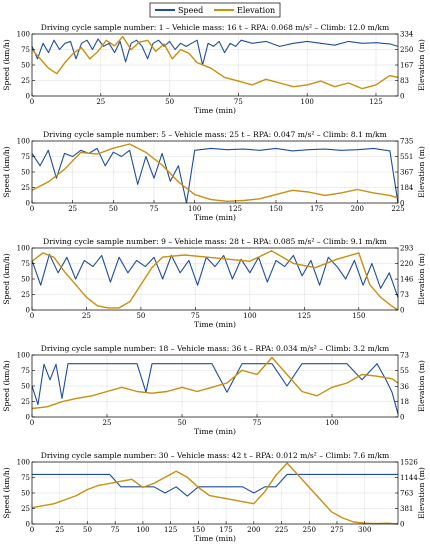 This screenshot has height=550, width=430. I want to click on y2-tick-label: 55, so click(404, 371).